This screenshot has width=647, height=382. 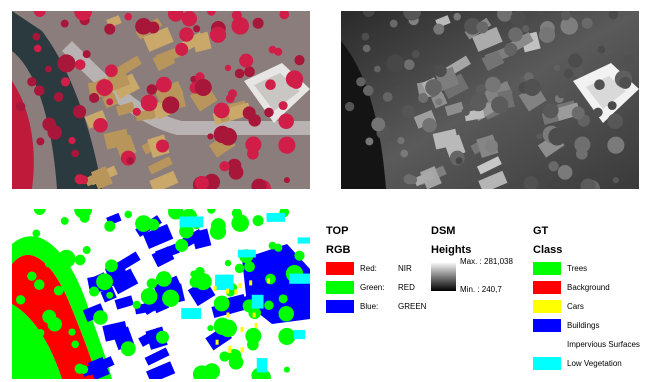 What do you see at coordinates (338, 250) in the screenshot?
I see `top-legend-subtitle: RGB` at bounding box center [338, 250].